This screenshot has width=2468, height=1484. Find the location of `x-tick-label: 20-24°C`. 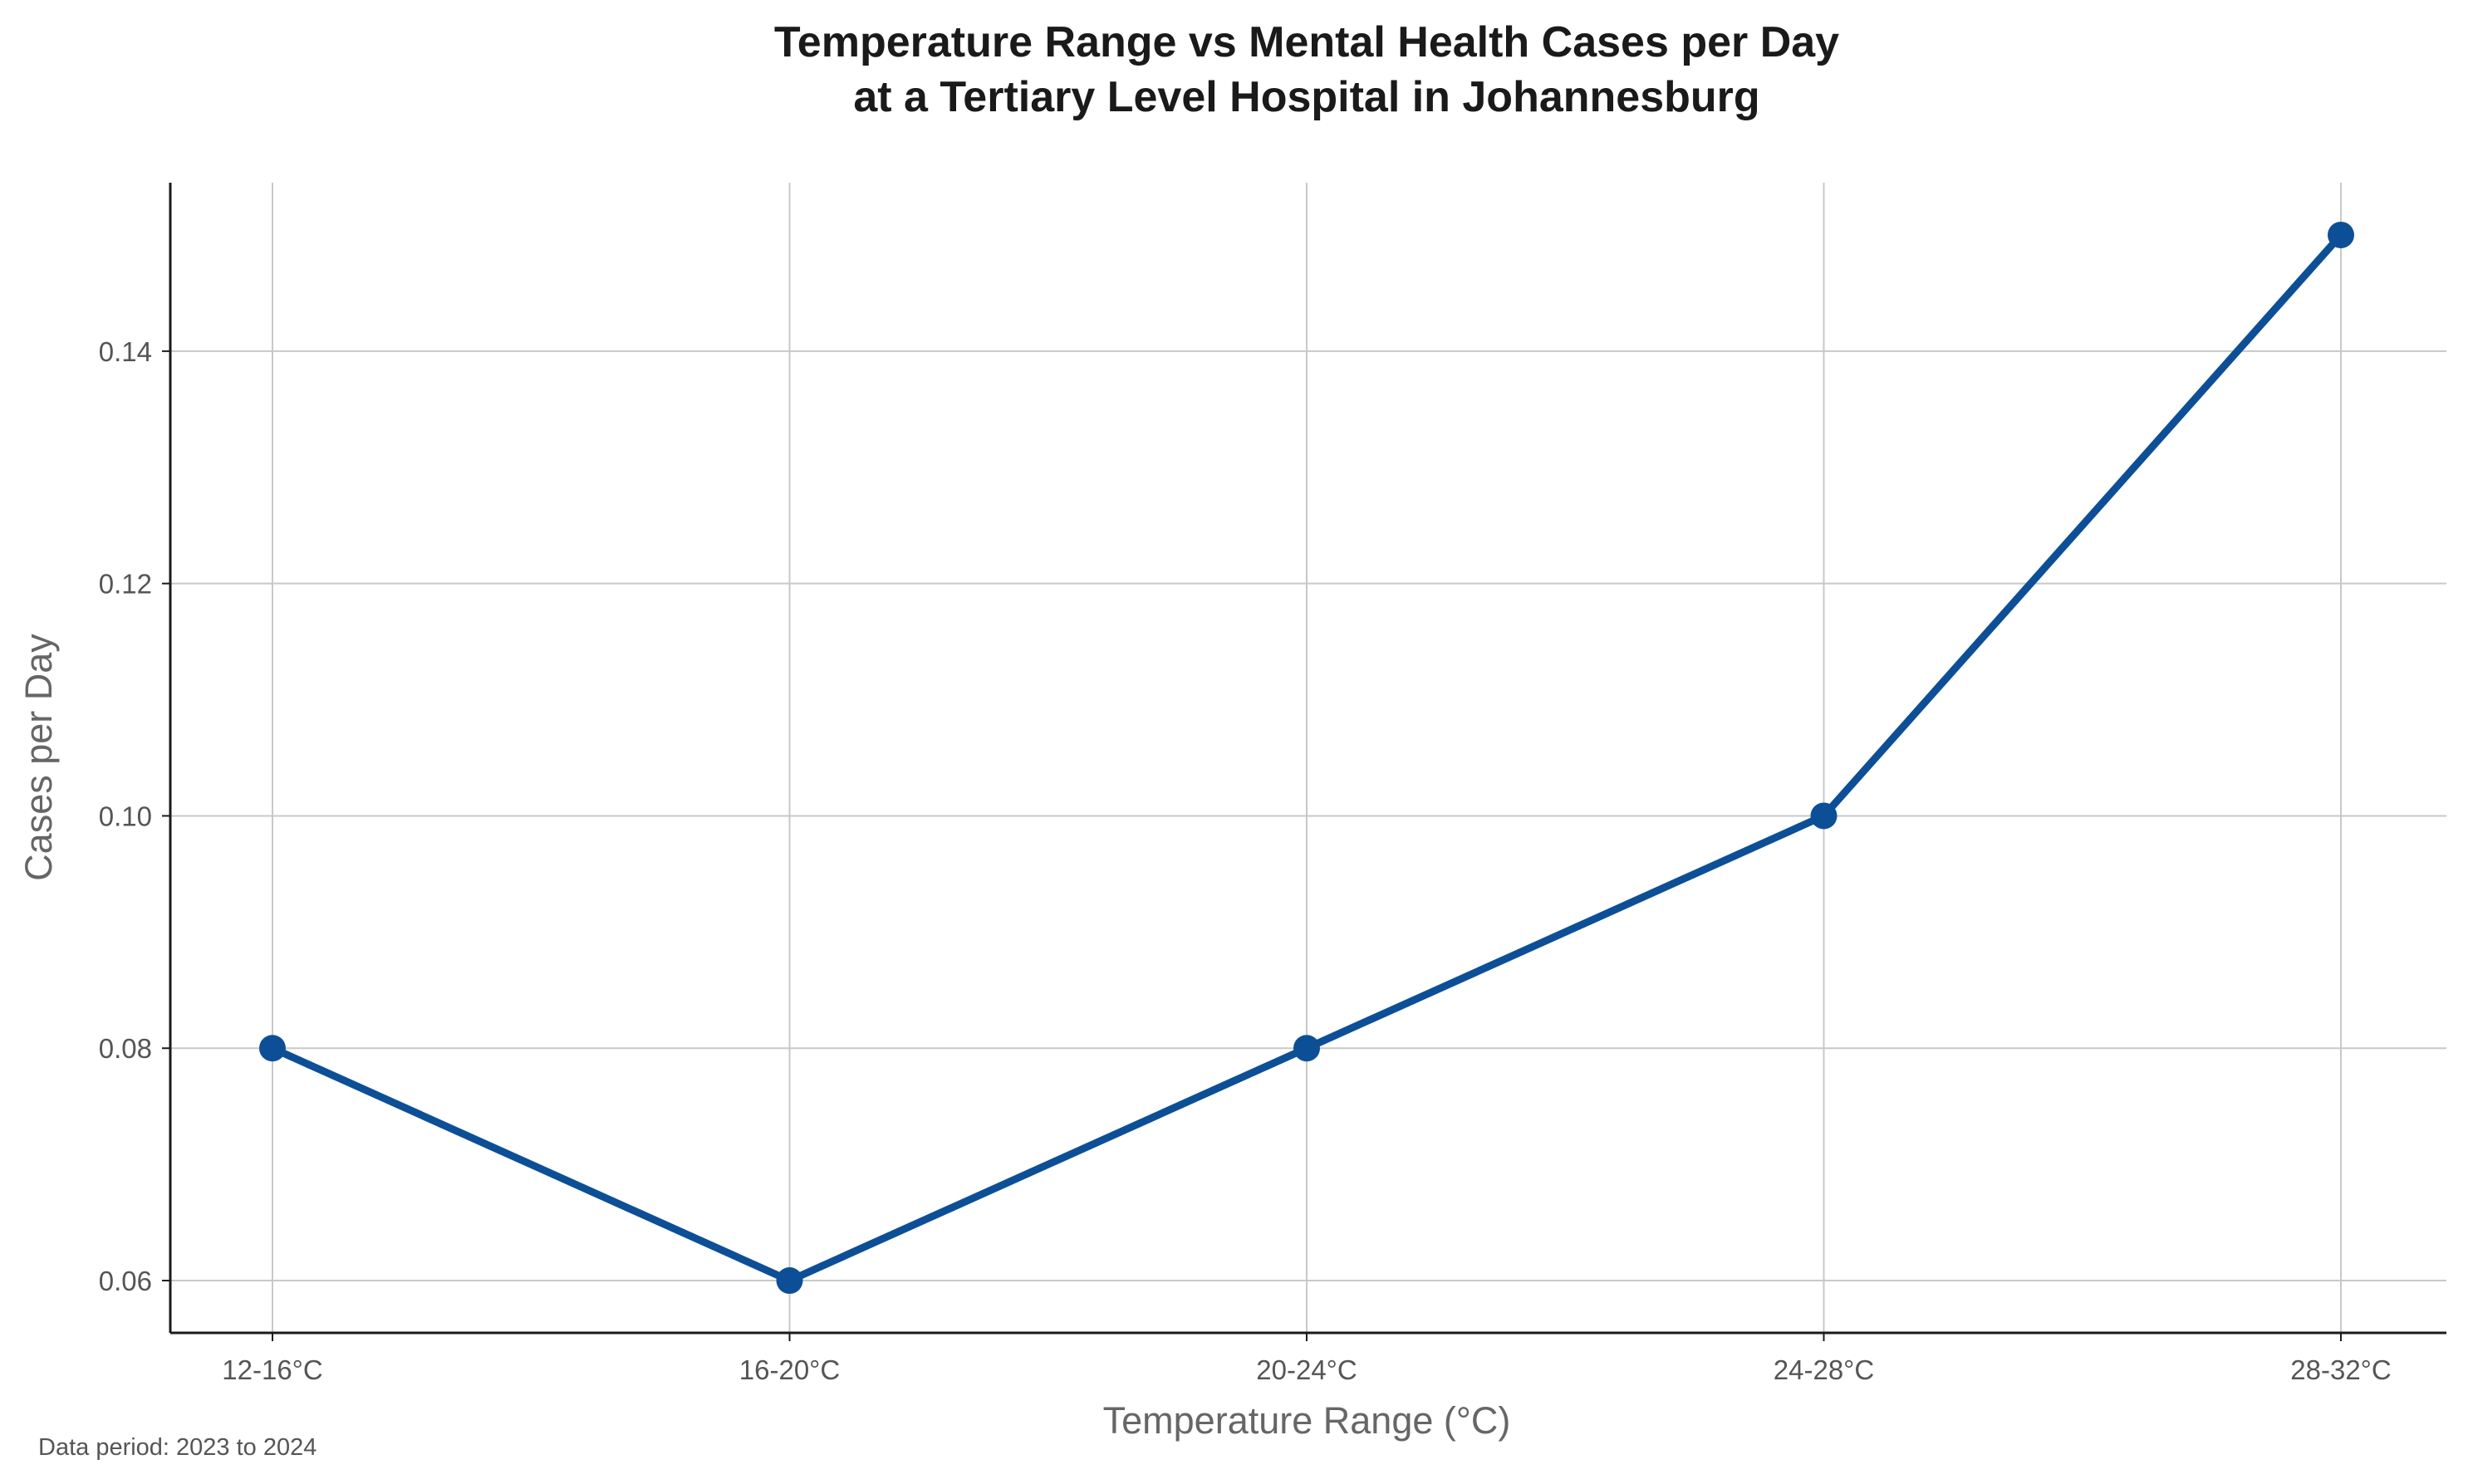

x-tick-label: 20-24°C is located at coordinates (1306, 1369).